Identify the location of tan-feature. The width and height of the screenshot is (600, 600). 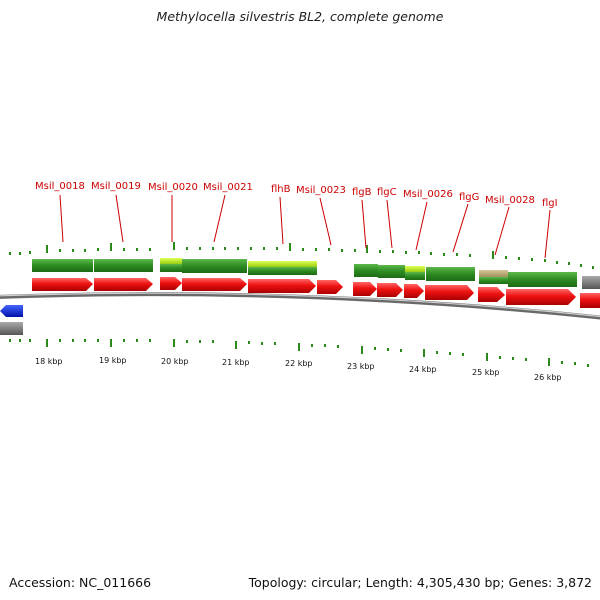
(493, 273).